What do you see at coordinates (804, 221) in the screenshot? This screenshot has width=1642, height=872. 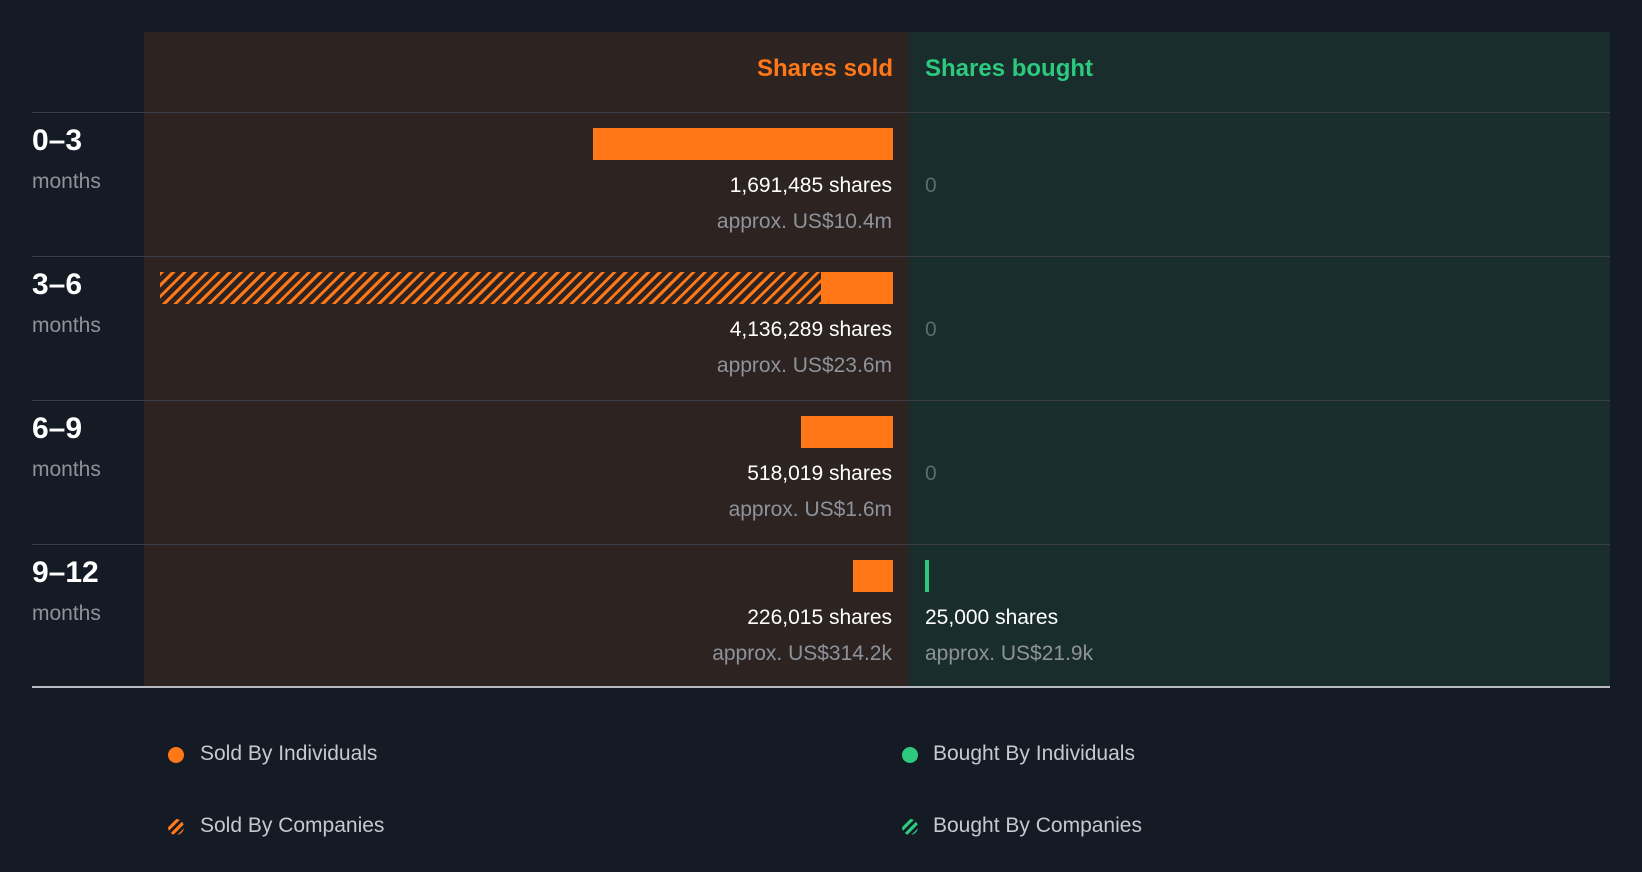 I see `sold-value: approx. US$10.4m` at bounding box center [804, 221].